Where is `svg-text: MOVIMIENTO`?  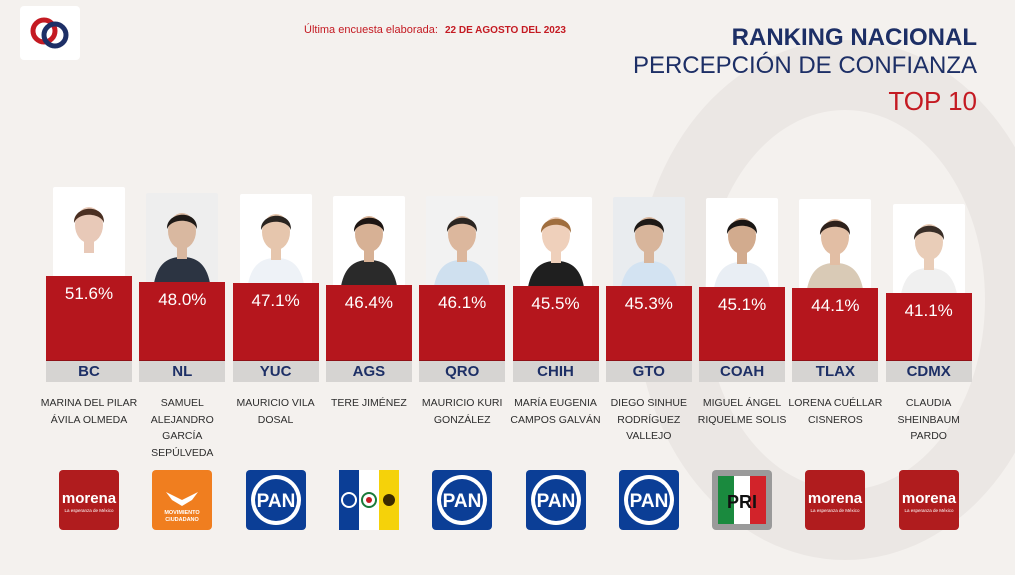
svg-text: MOVIMIENTO is located at coordinates (183, 513).